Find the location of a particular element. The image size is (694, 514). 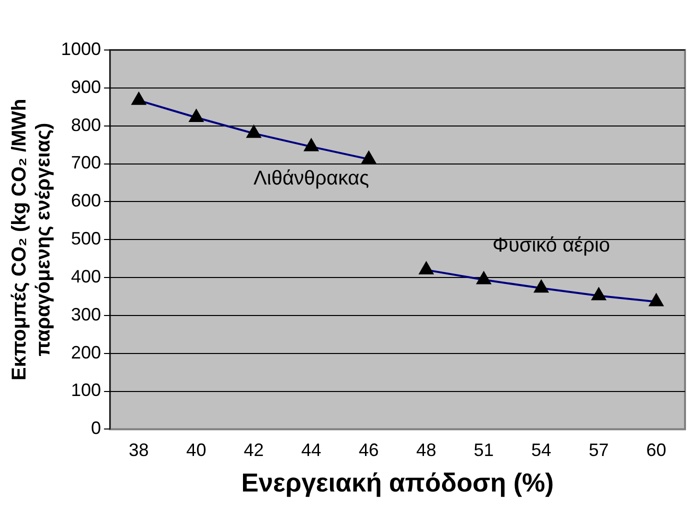

x-tick-label: 42 is located at coordinates (254, 450).